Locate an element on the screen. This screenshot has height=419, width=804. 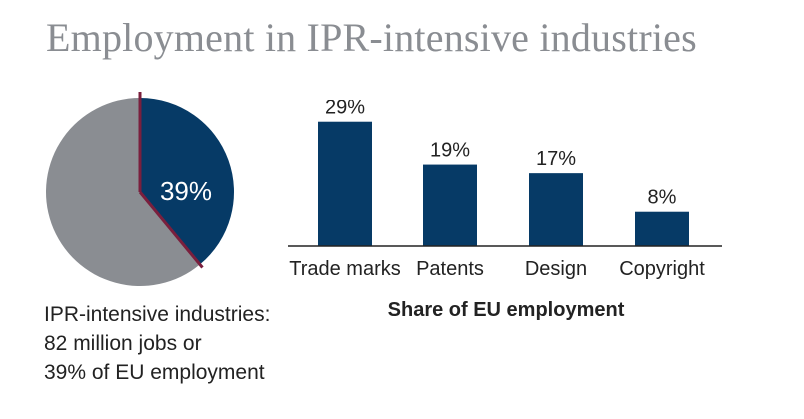
pie-caption-line-3: 39% of EU employment is located at coordinates (154, 372).